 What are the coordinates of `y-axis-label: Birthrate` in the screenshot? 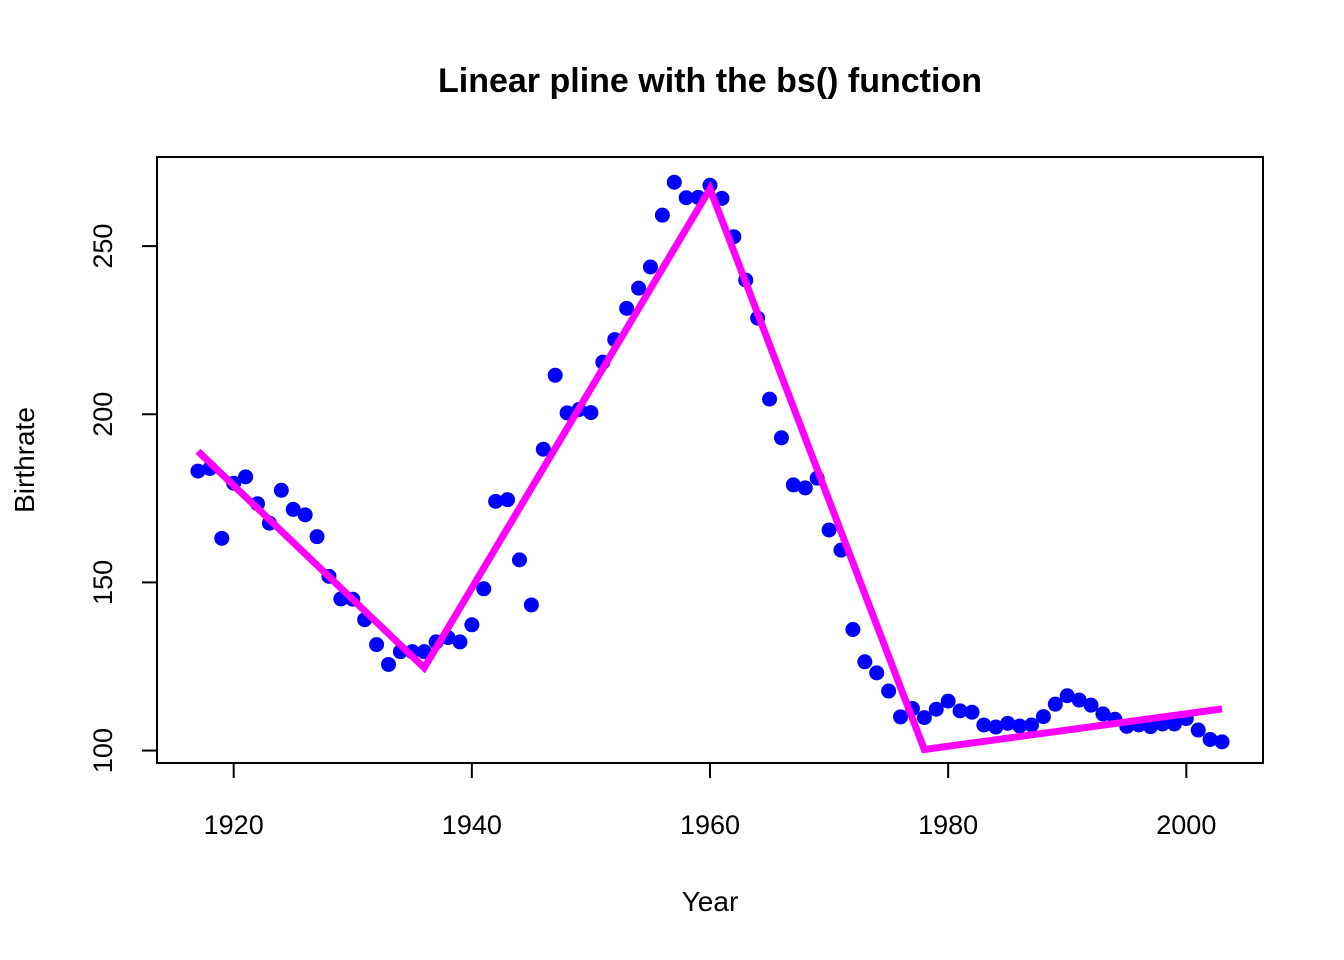 It's located at (24, 460).